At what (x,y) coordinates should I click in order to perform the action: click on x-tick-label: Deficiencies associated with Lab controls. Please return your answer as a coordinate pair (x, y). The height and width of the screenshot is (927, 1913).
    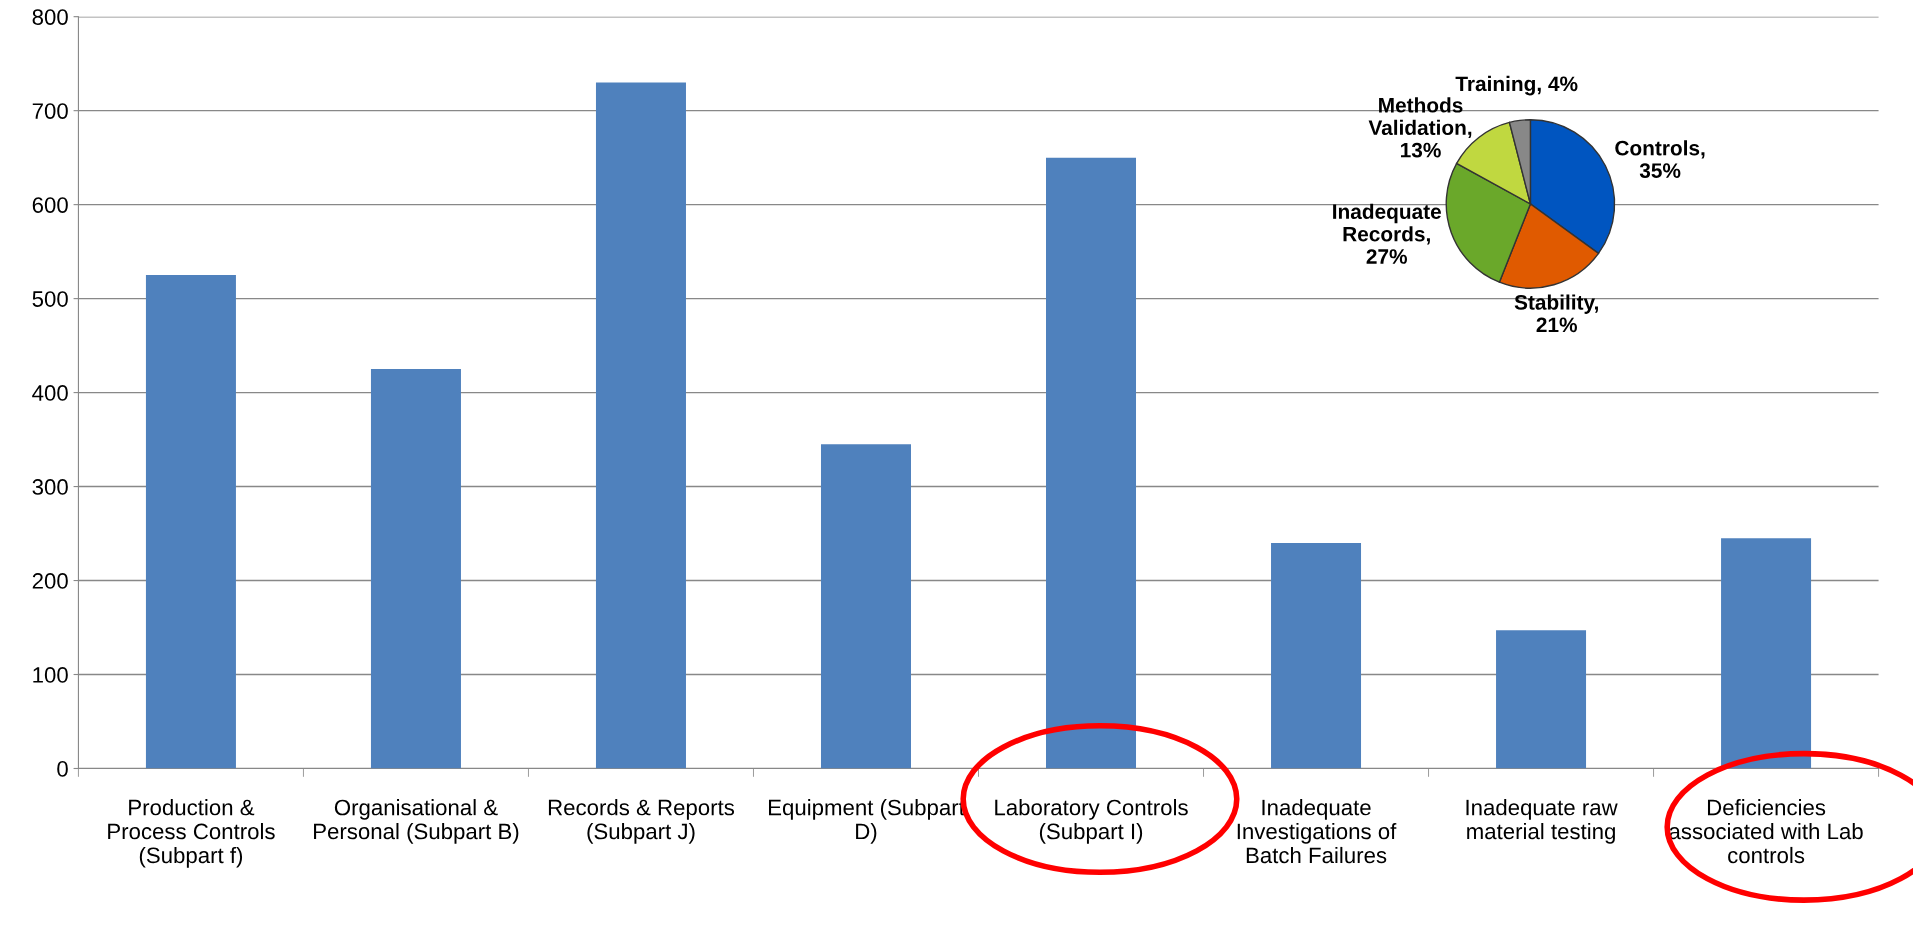
    Looking at the image, I should click on (1766, 831).